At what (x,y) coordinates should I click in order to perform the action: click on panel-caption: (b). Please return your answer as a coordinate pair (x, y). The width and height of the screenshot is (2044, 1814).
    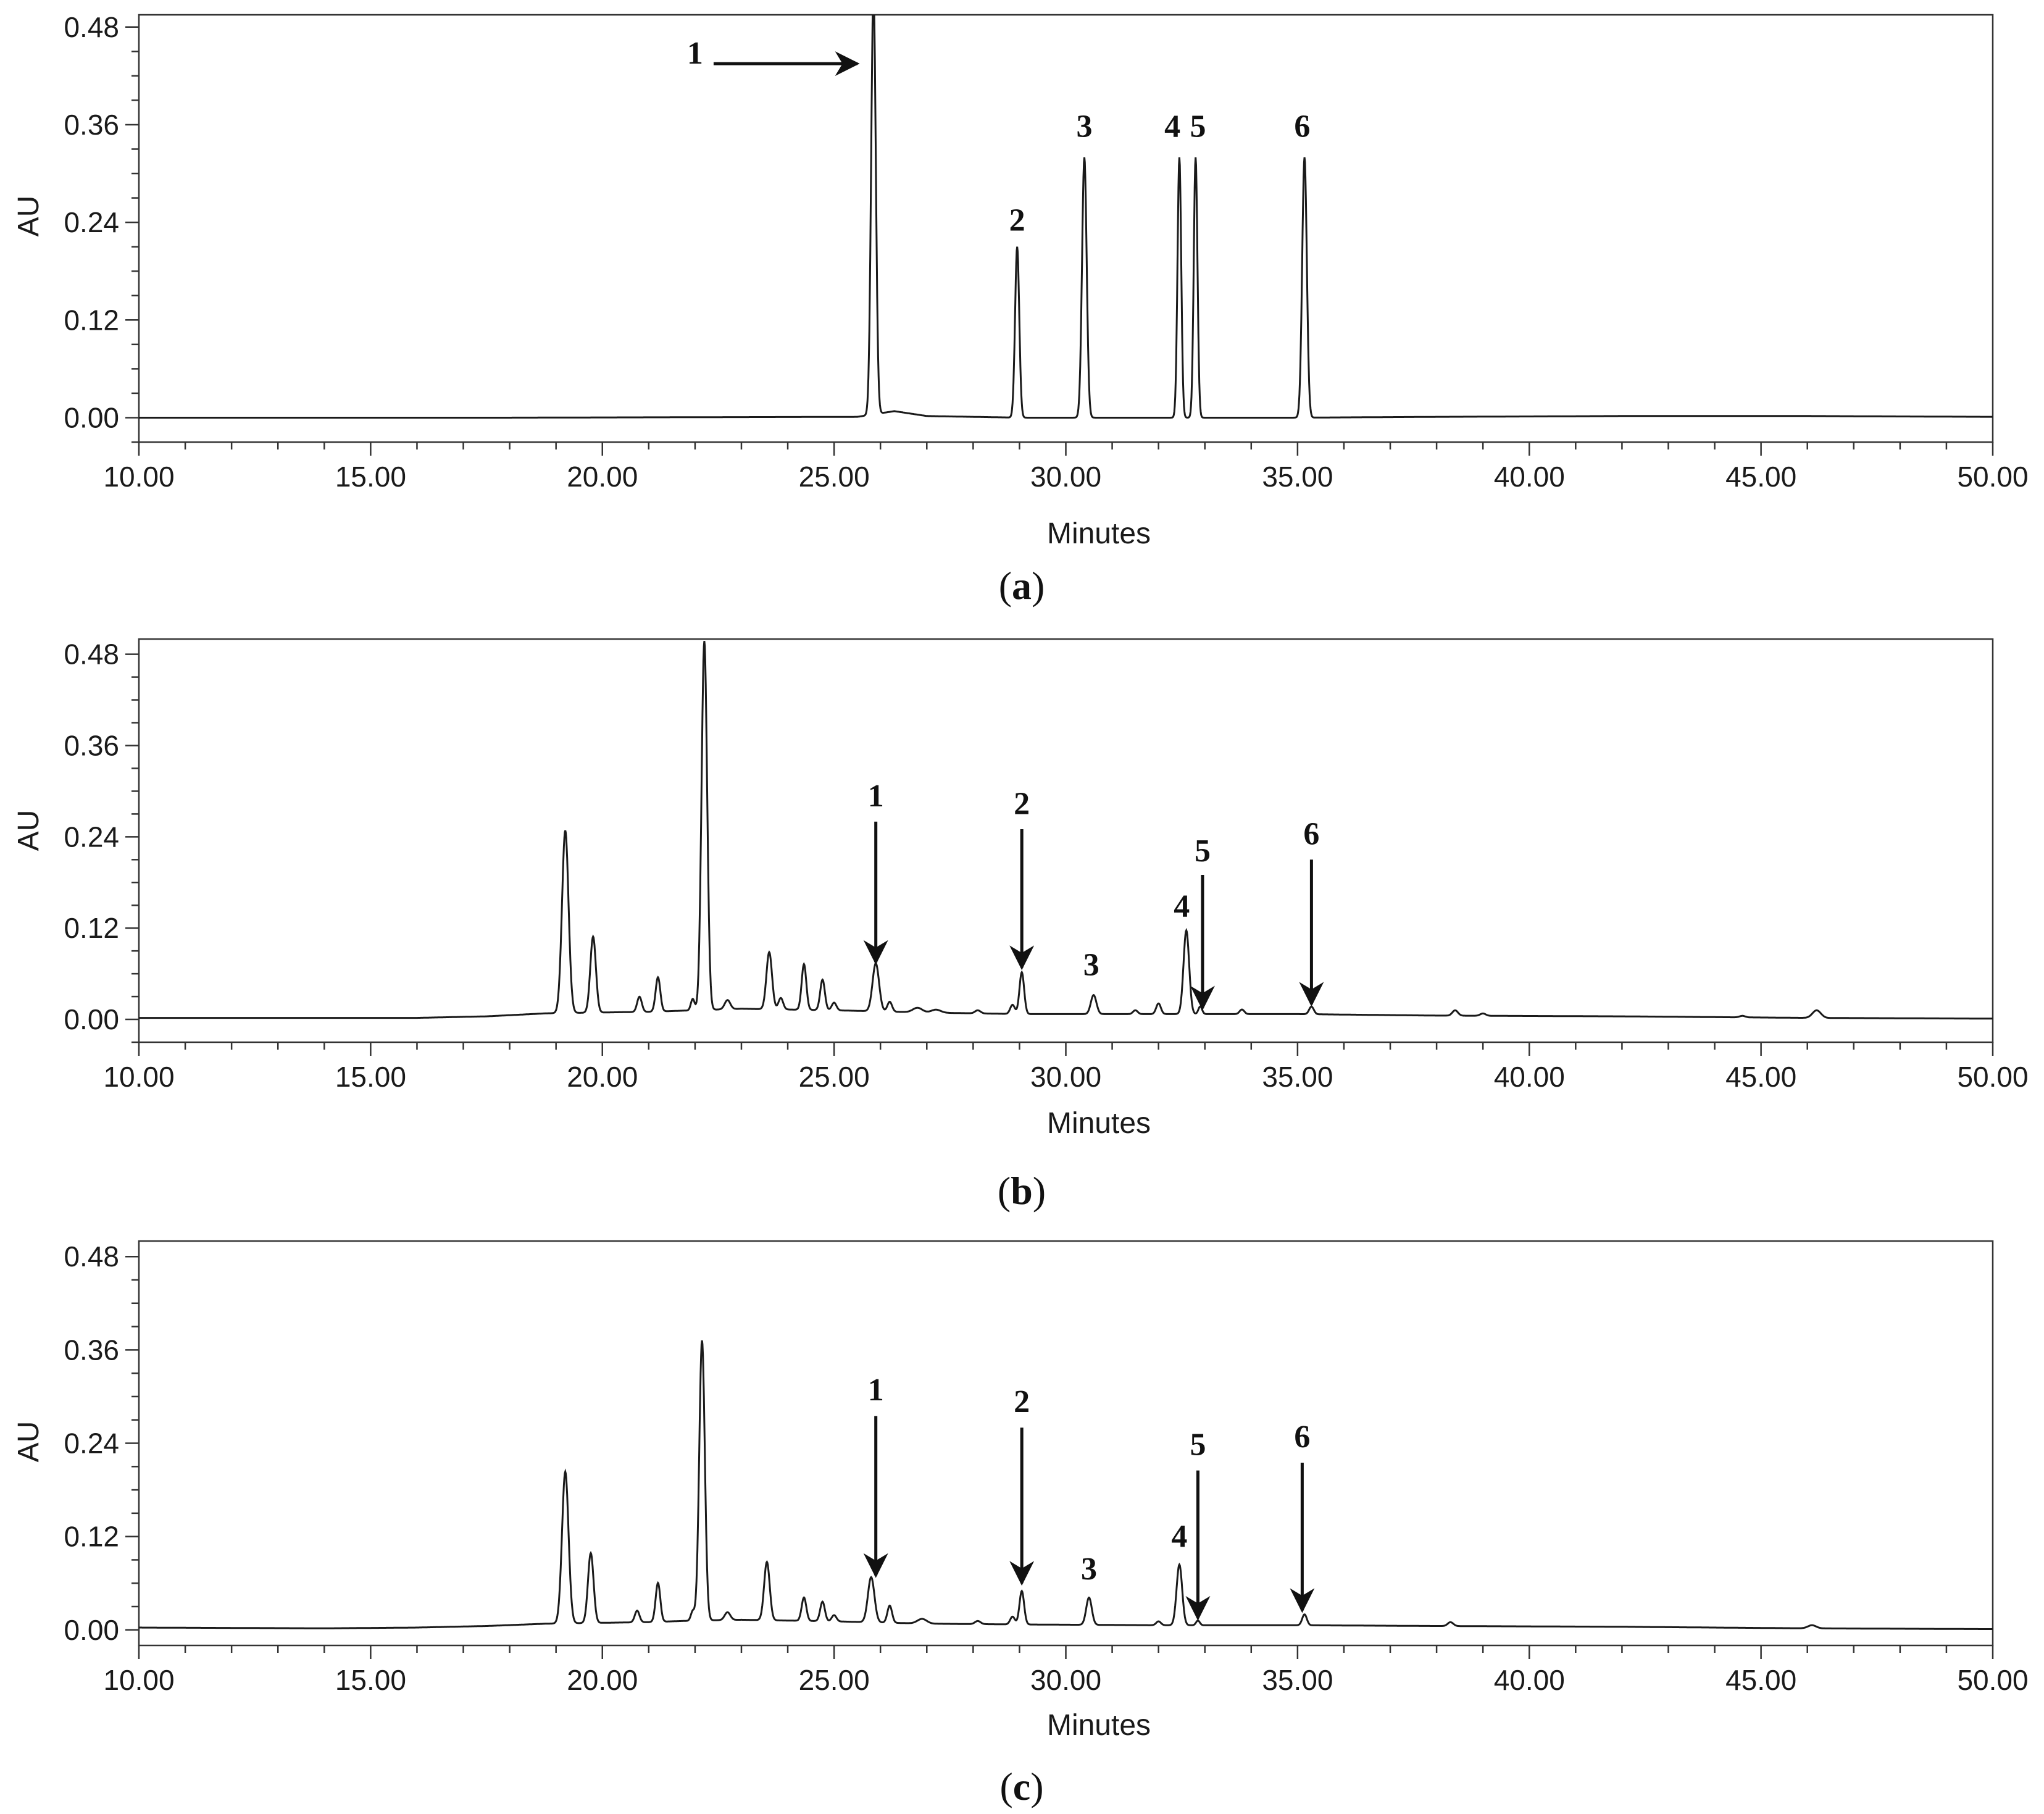
    Looking at the image, I should click on (1022, 1191).